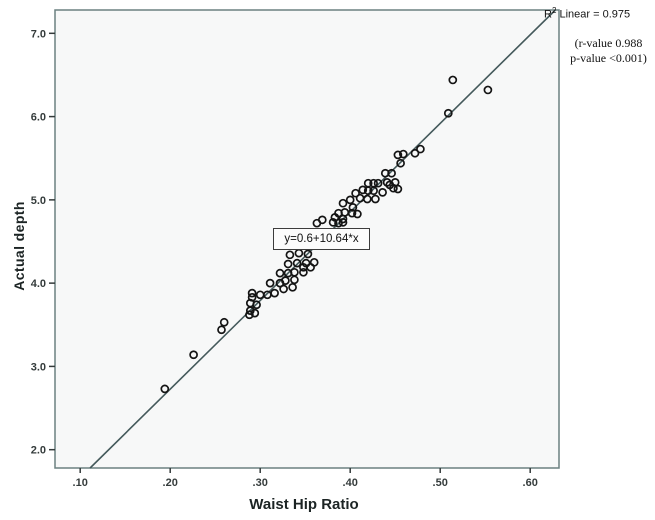 The image size is (655, 520). What do you see at coordinates (260, 483) in the screenshot?
I see `x-tick-label: .30` at bounding box center [260, 483].